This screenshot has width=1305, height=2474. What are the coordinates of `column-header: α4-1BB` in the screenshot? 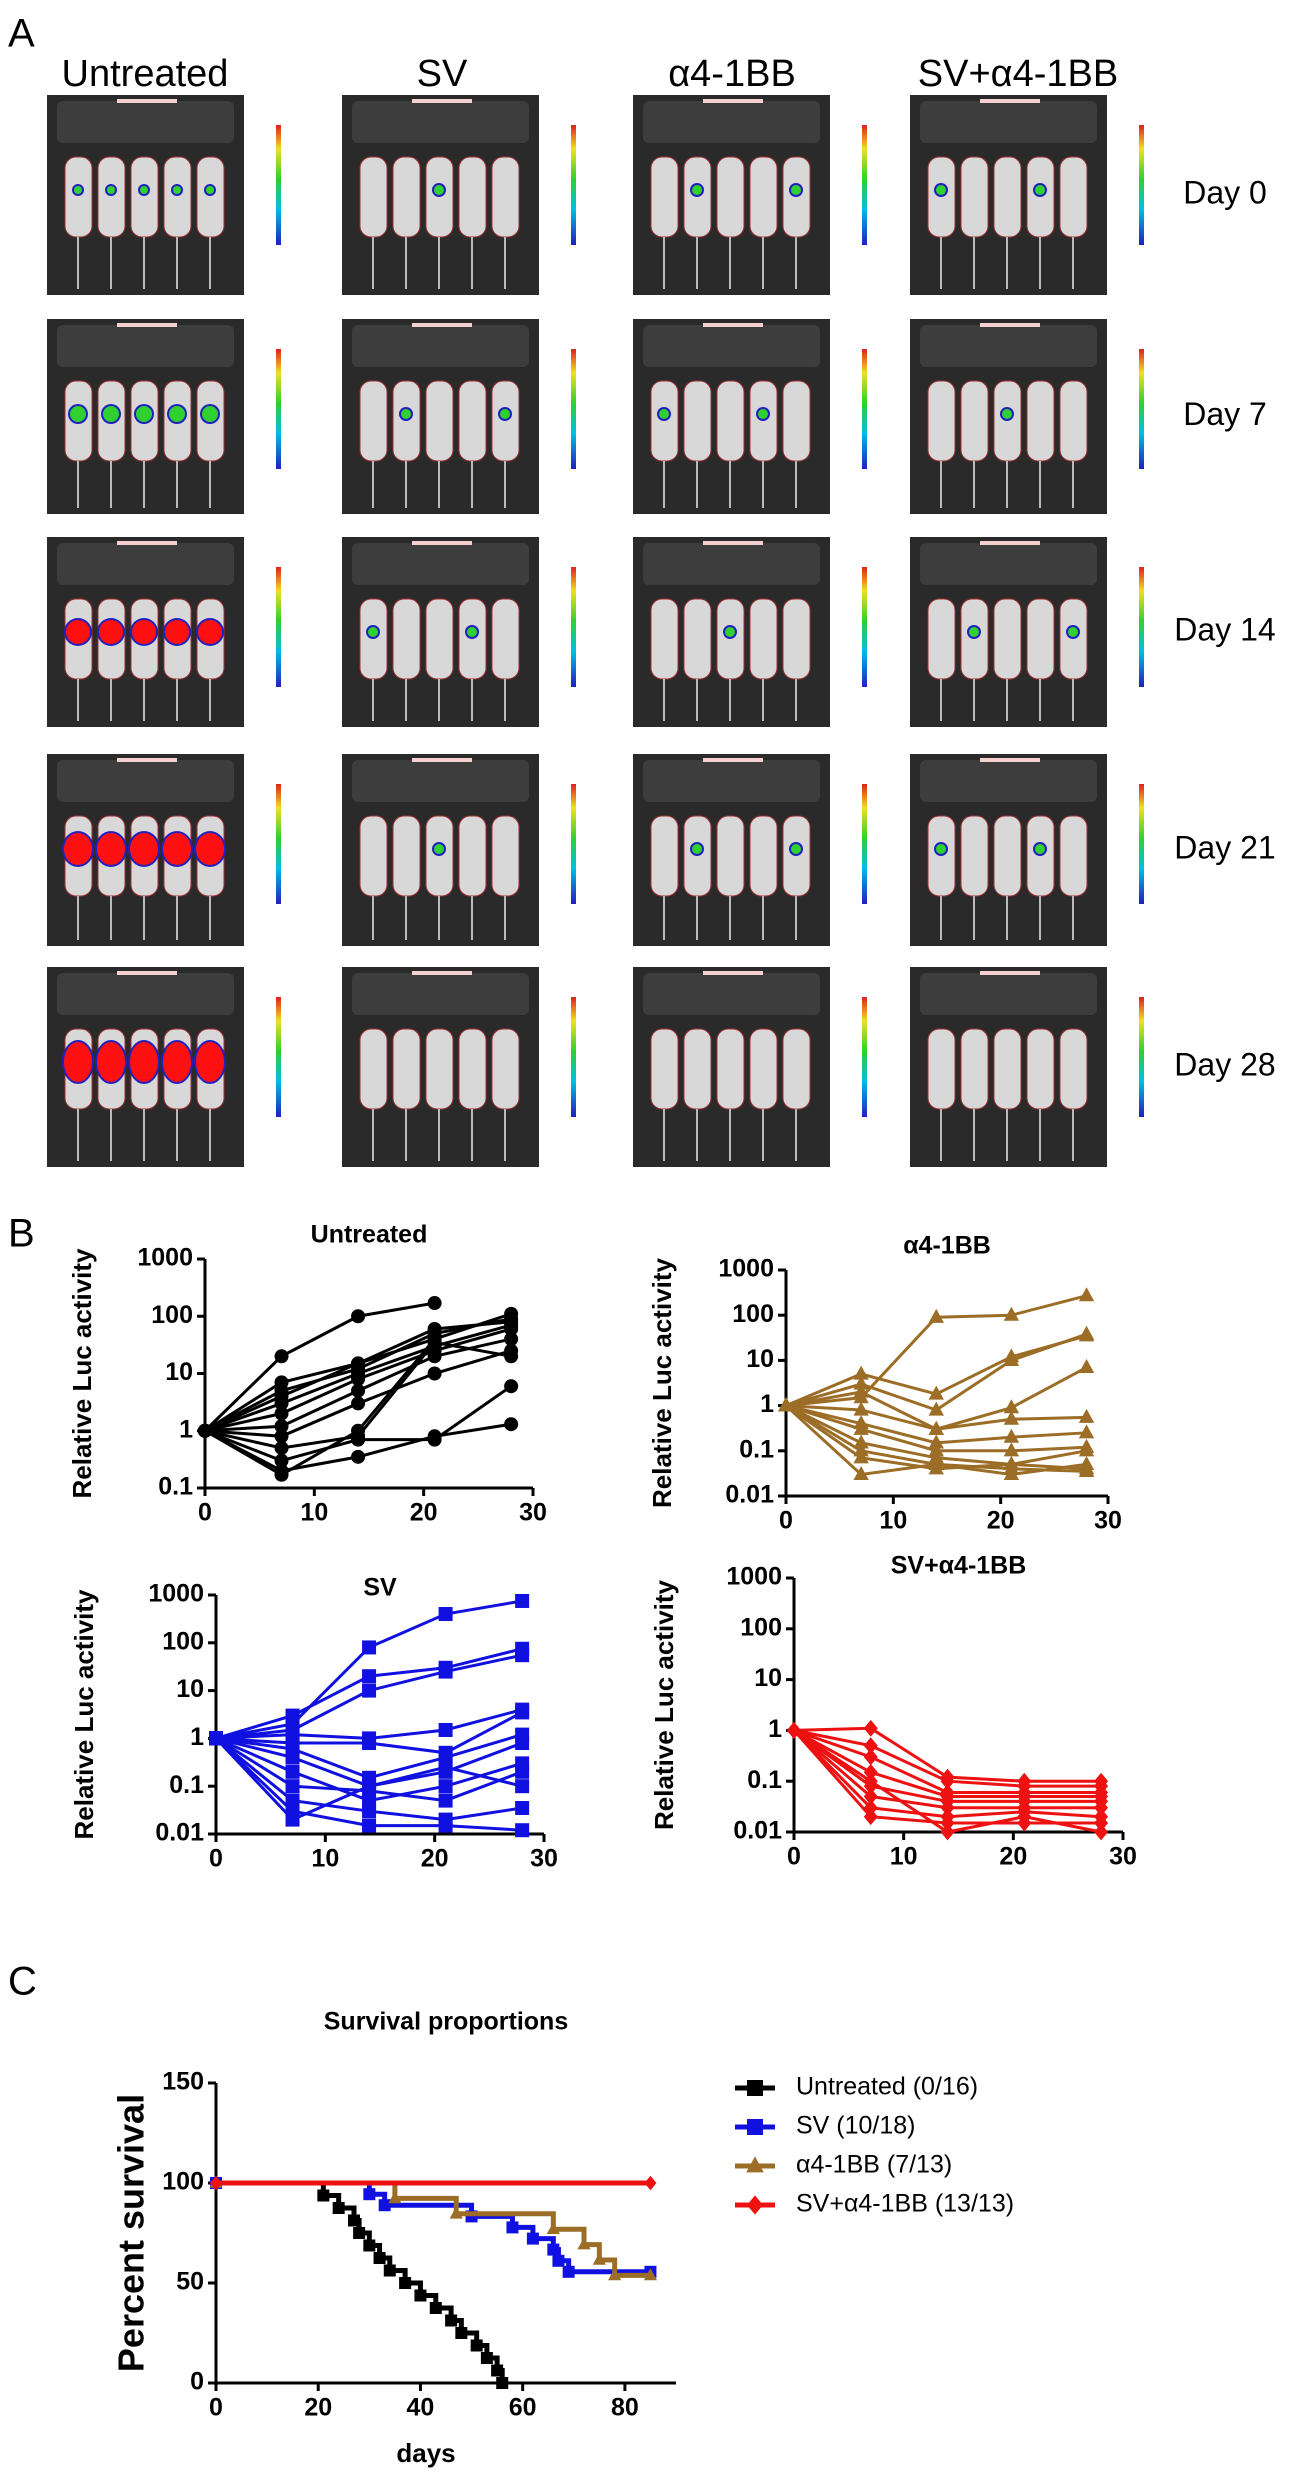 It's located at (732, 74).